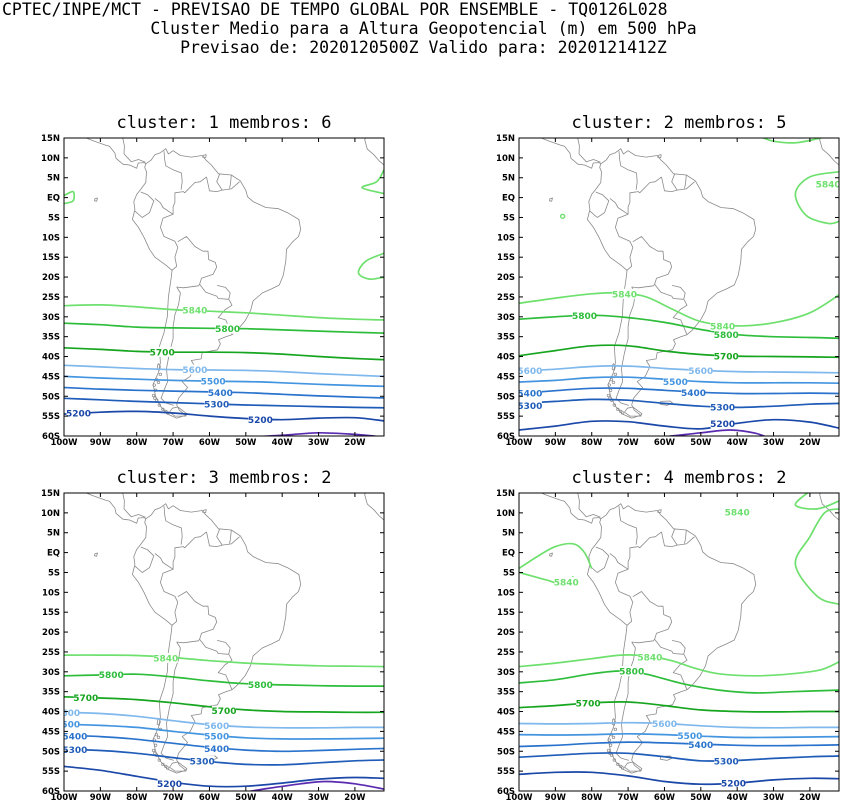  I want to click on contour-label: 5200, so click(169, 785).